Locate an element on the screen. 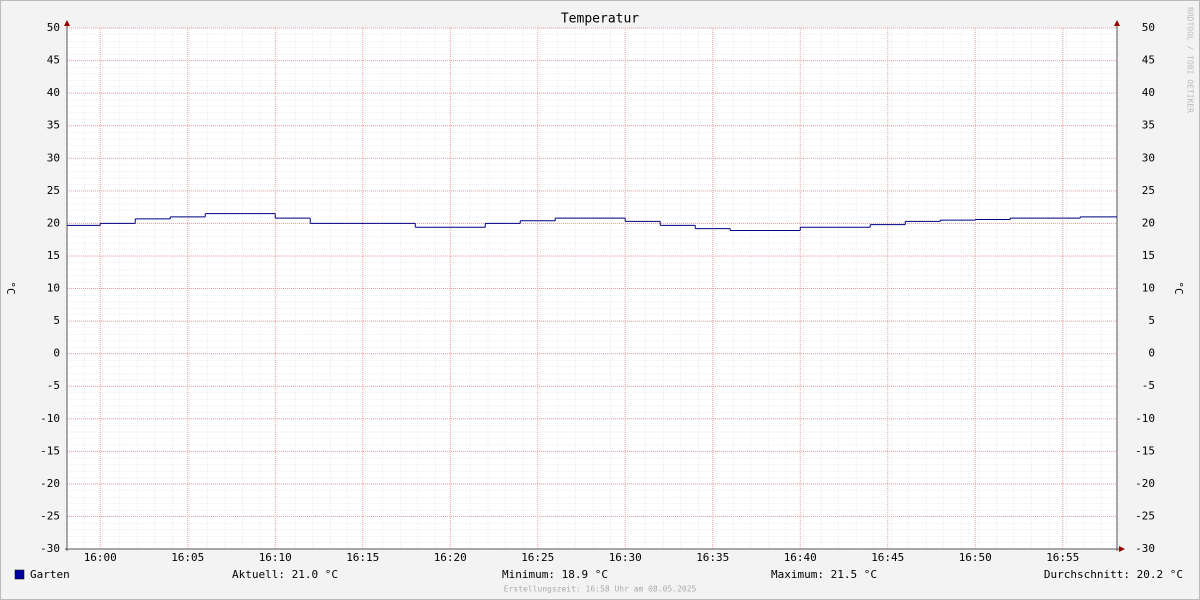 The width and height of the screenshot is (1200, 600). x-tick-label: 16:30 is located at coordinates (625, 557).